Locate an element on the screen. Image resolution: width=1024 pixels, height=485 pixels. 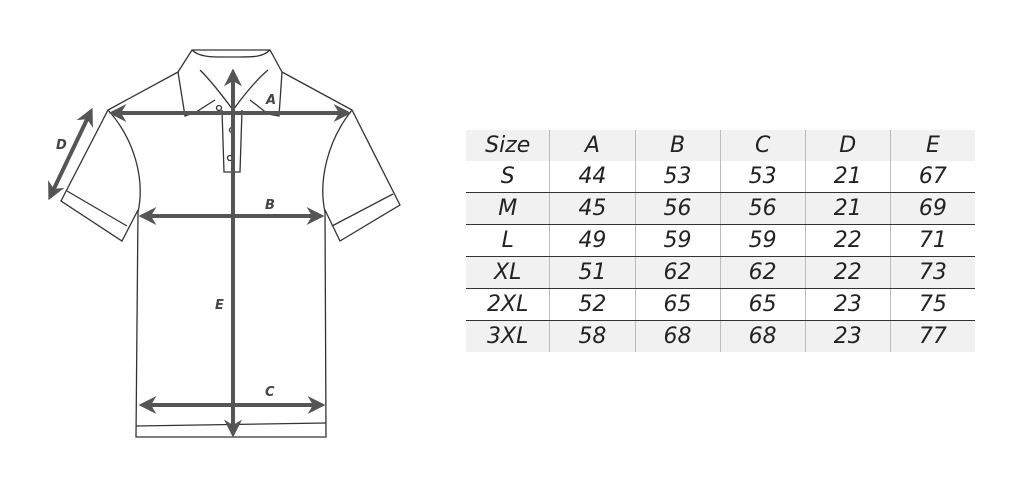
table-row: S 44 53 53 21 67 is located at coordinates (720, 177).